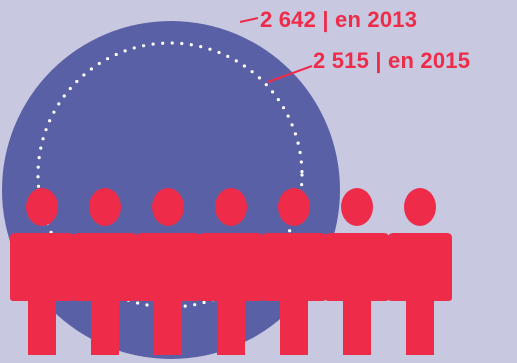 The image size is (517, 363). What do you see at coordinates (290, 74) in the screenshot?
I see `leader-line-2015` at bounding box center [290, 74].